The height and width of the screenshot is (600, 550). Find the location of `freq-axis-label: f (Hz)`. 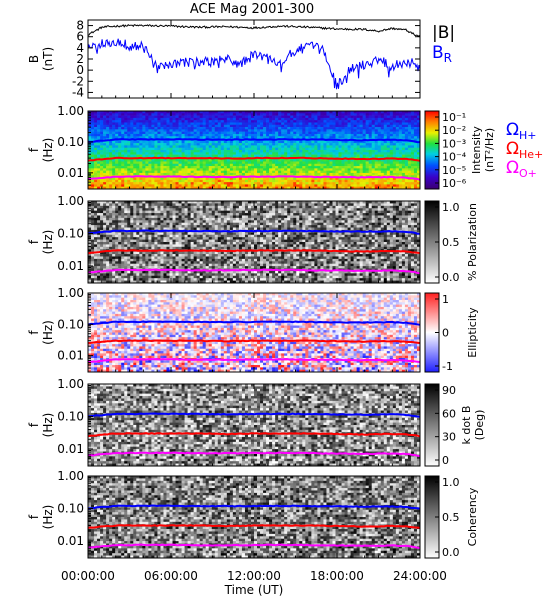

freq-axis-label: f (Hz) is located at coordinates (41, 150).